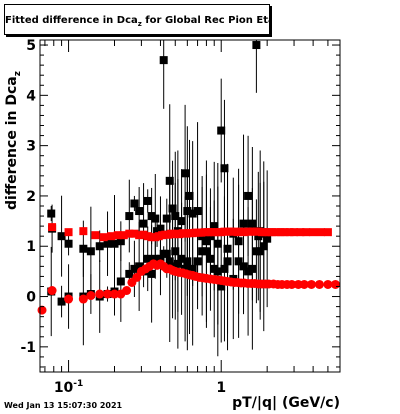  I want to click on x-tick-label: 10-1, so click(68, 387).